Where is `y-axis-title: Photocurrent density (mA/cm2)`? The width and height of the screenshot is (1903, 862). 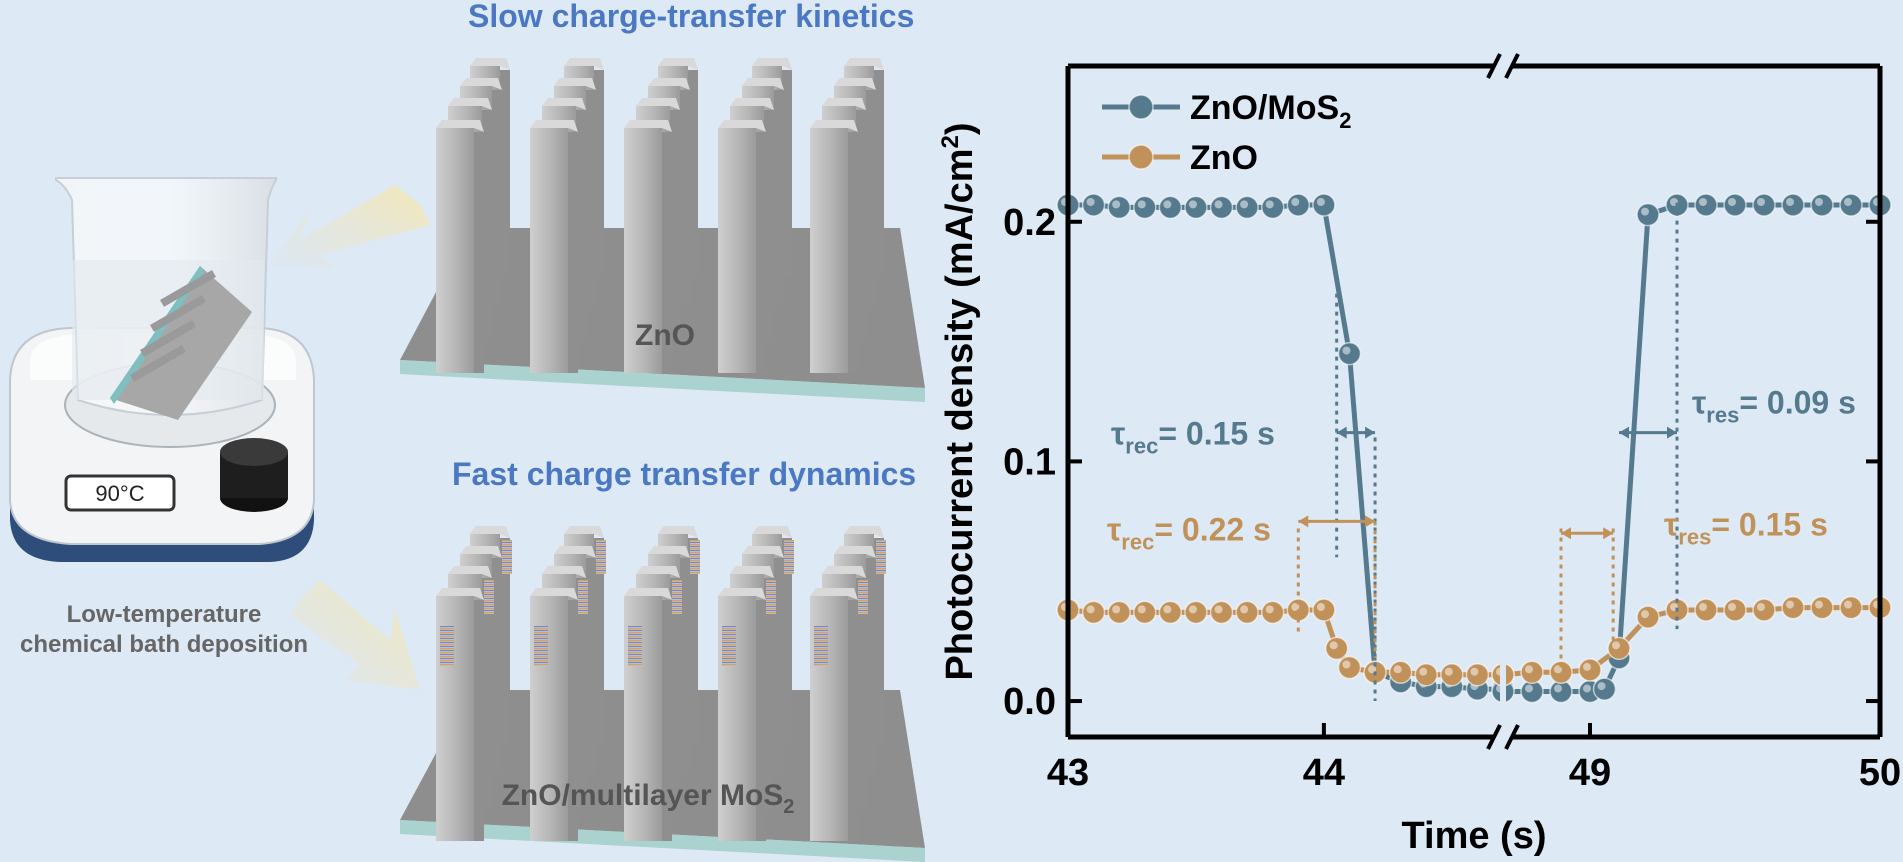
y-axis-title: Photocurrent density (mA/cm2) is located at coordinates (959, 401).